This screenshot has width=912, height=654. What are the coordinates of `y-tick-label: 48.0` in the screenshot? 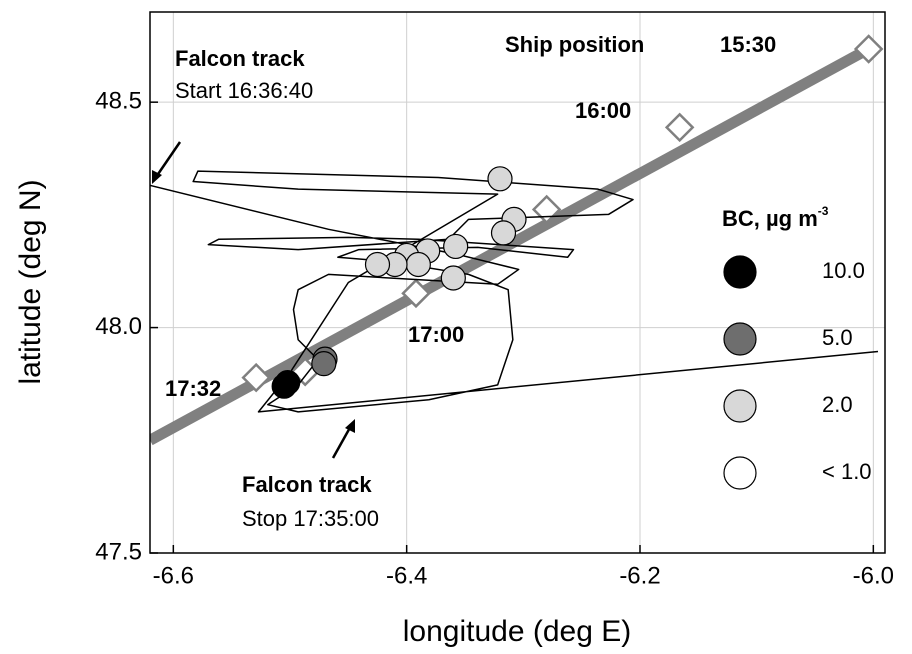 It's located at (118, 326).